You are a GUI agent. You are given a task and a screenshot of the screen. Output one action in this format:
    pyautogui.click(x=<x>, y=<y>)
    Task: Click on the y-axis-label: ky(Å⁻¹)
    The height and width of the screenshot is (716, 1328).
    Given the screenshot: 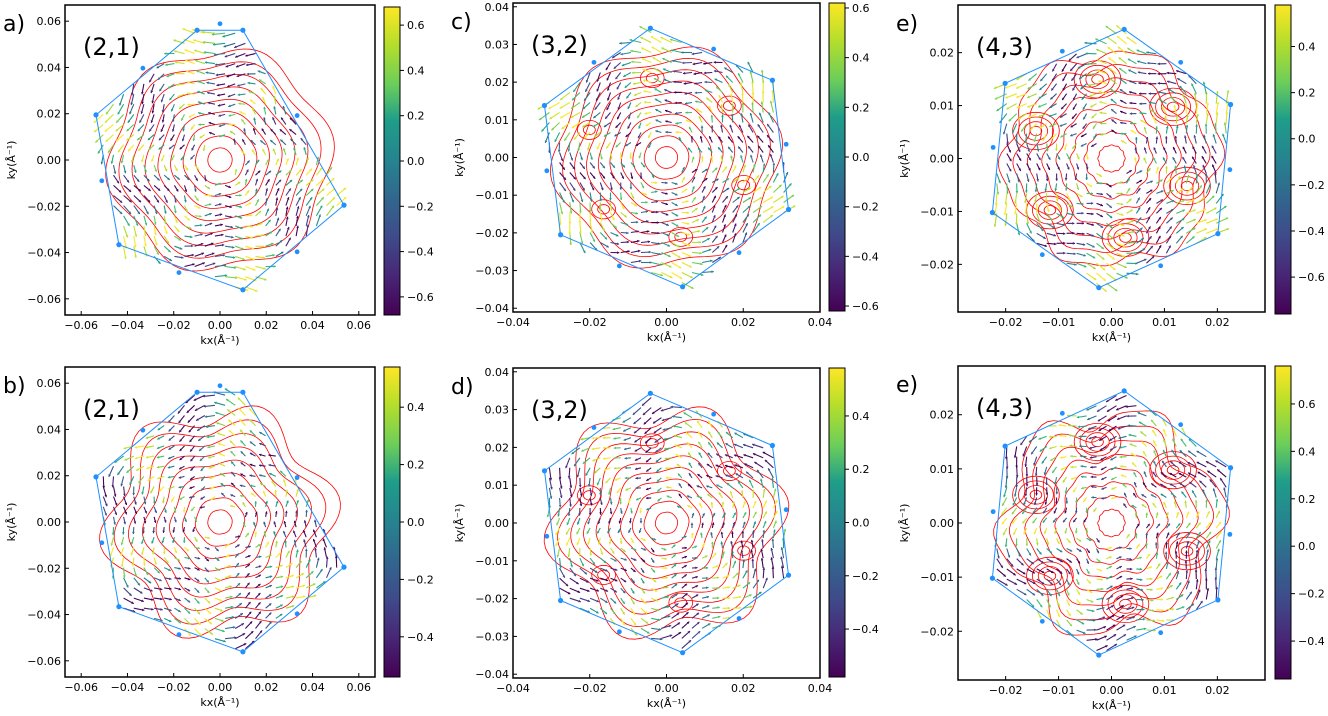 What is the action you would take?
    pyautogui.click(x=459, y=523)
    